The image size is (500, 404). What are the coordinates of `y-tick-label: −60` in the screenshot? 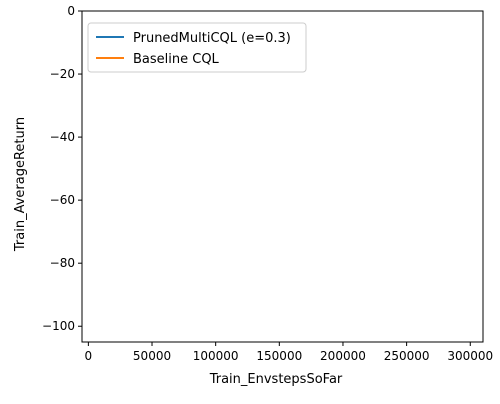 It's located at (62, 200).